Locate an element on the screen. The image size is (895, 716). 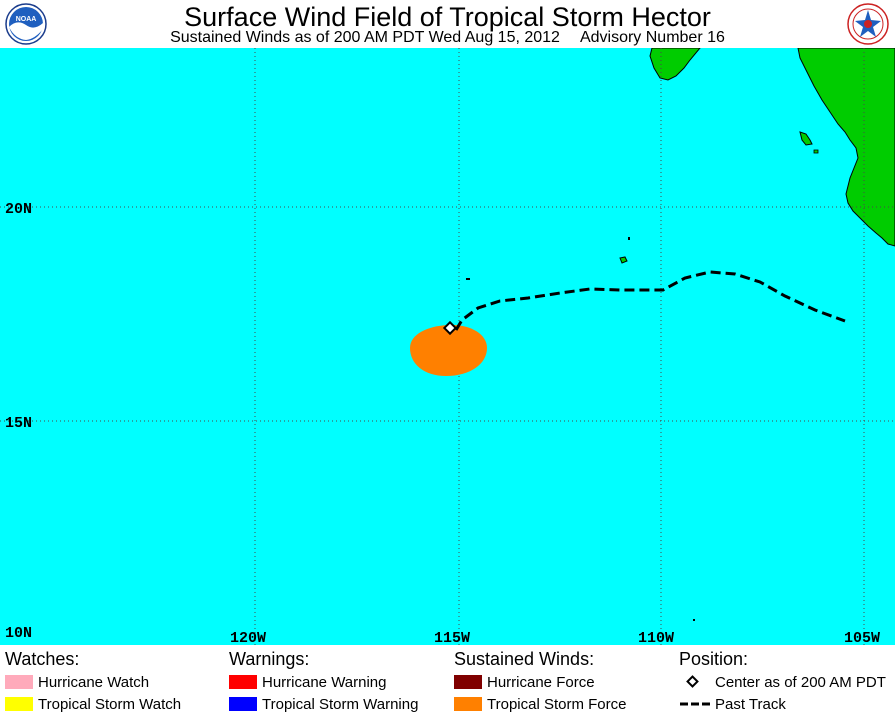
lon-label-110w: 110W is located at coordinates (656, 637).